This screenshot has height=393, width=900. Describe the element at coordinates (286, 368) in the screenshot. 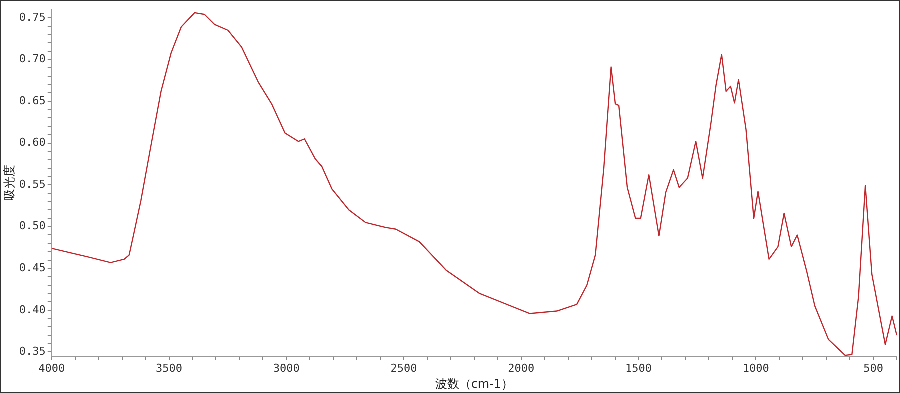

I see `x-tick-label: 3000` at that location.